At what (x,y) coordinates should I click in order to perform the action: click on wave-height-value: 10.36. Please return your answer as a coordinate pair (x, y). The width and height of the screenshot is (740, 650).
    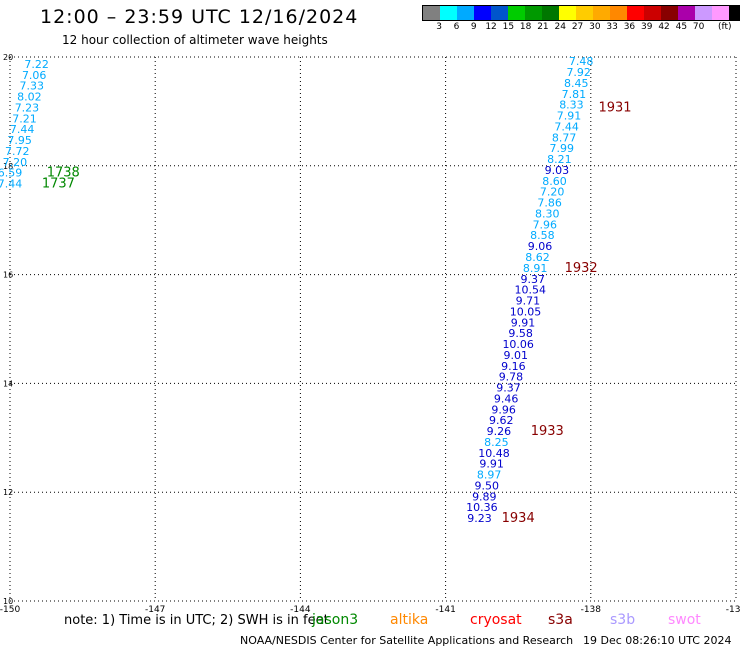
    Looking at the image, I should click on (482, 507).